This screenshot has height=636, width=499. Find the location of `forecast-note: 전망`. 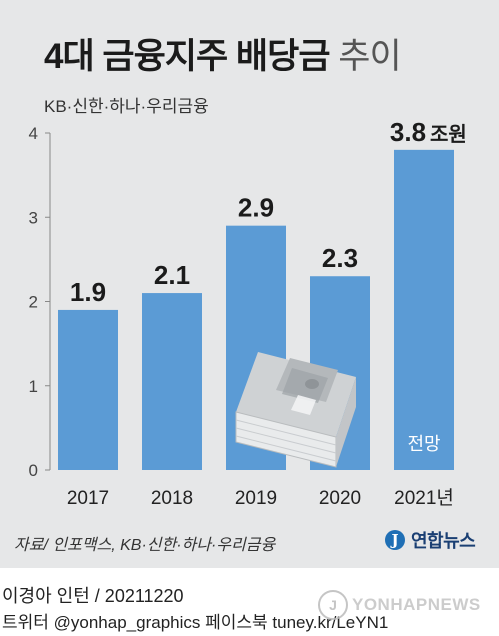

forecast-note: 전망 is located at coordinates (423, 444).